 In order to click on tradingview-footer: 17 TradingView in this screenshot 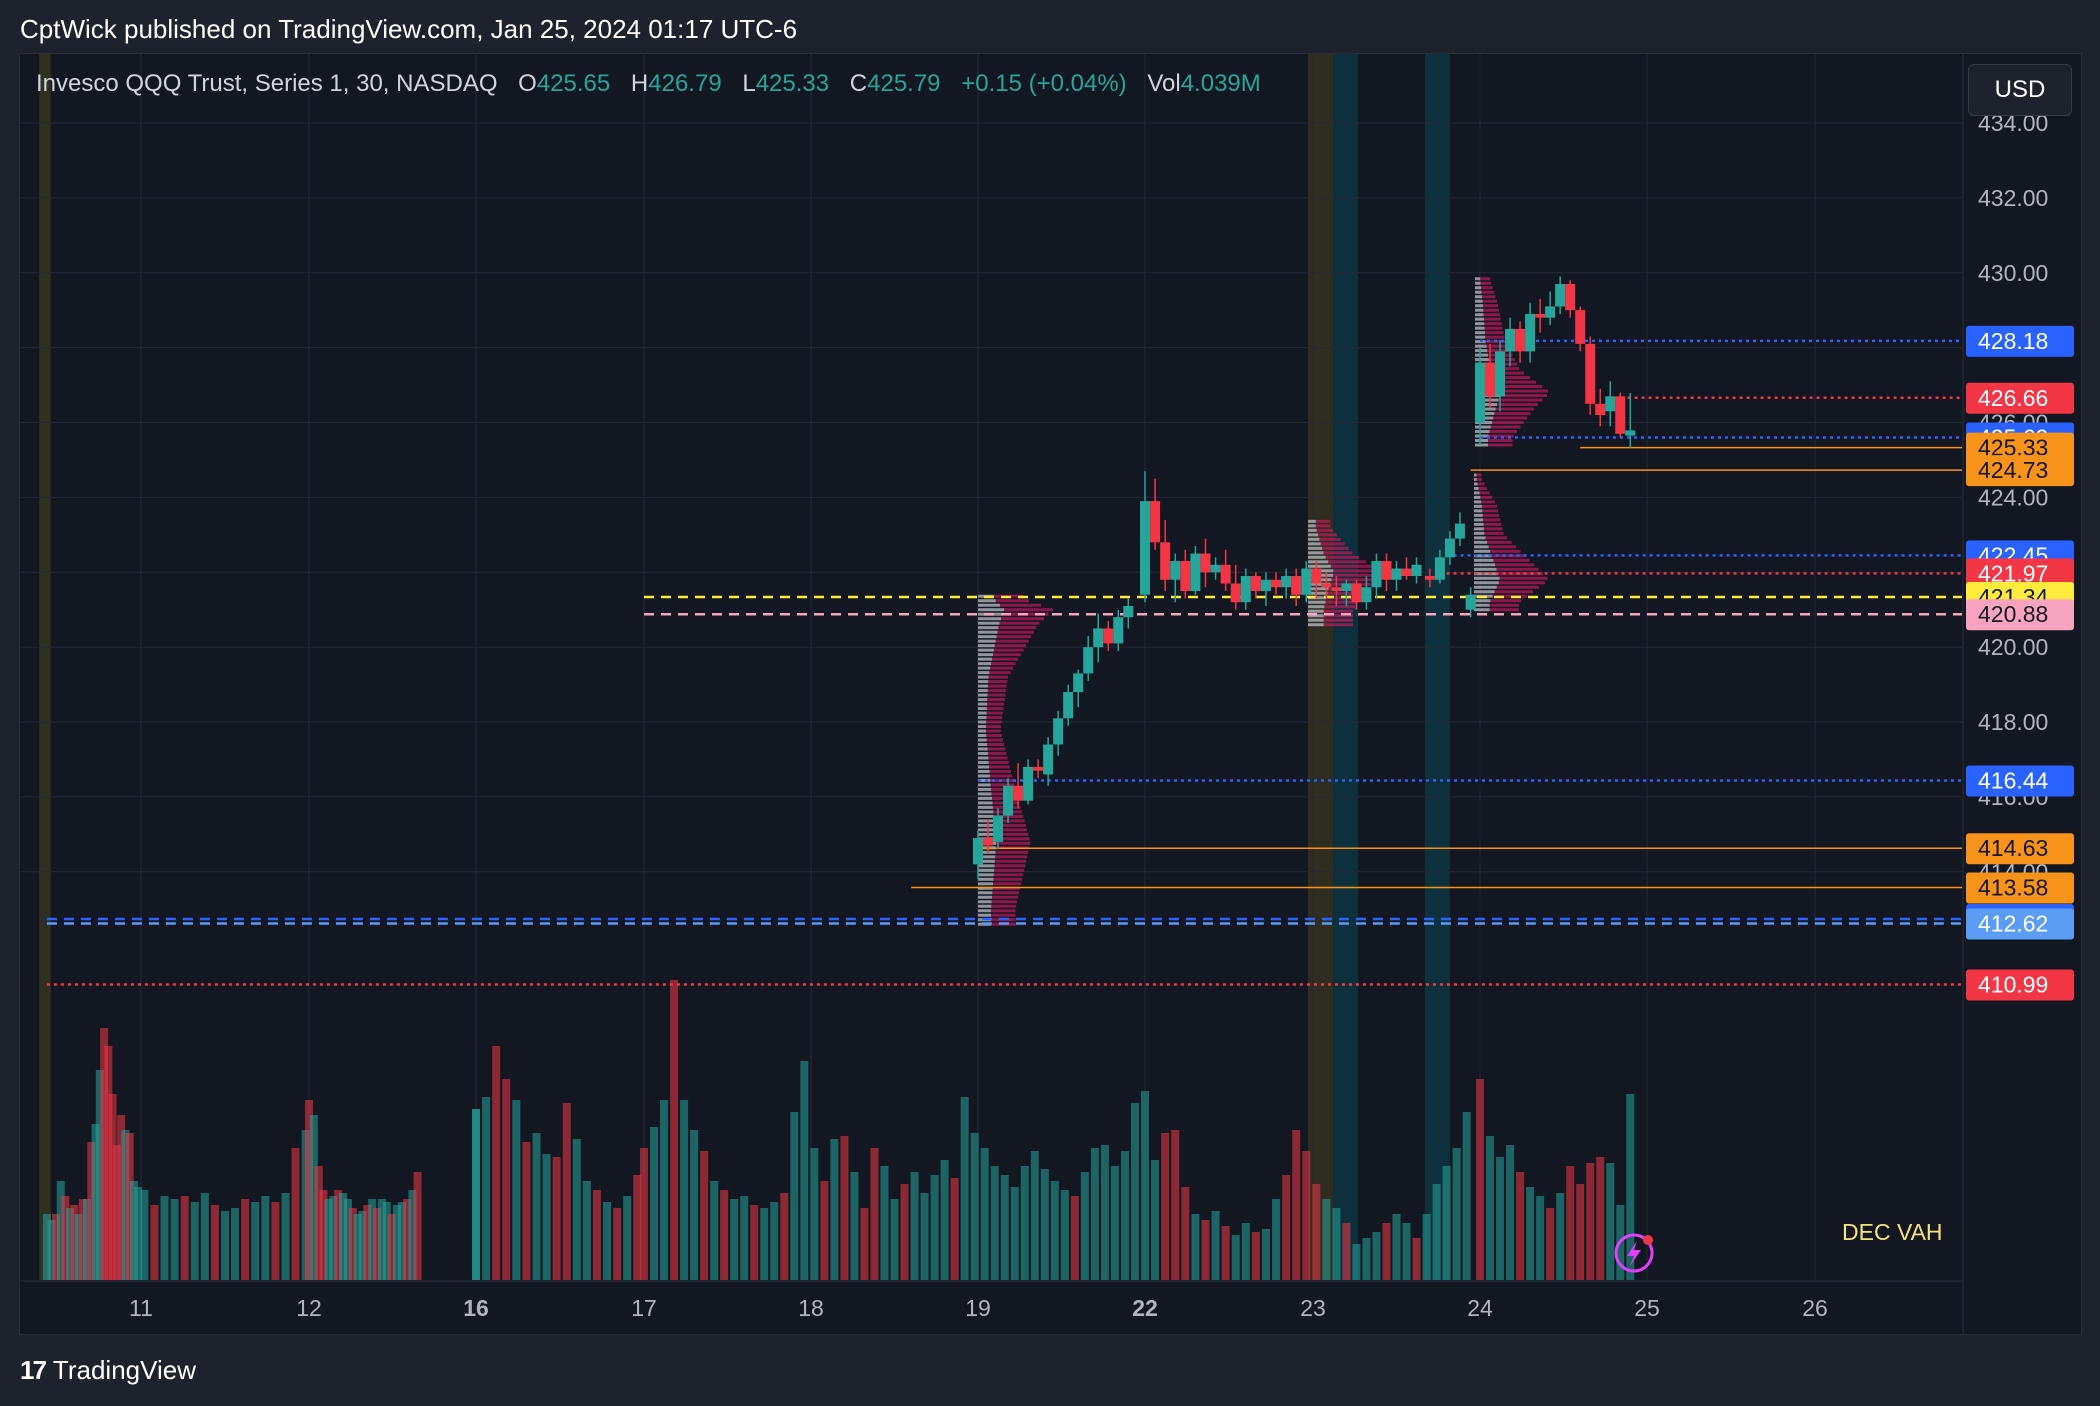, I will do `click(108, 1370)`.